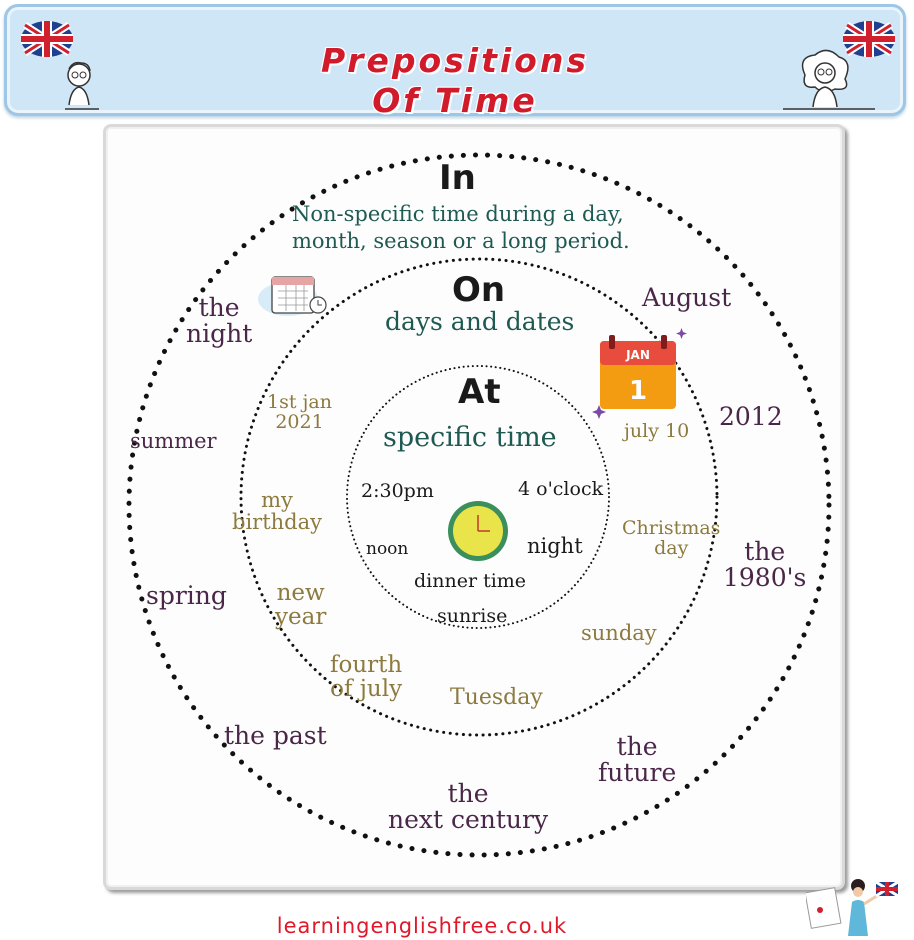  I want to click on example-august: August, so click(687, 297).